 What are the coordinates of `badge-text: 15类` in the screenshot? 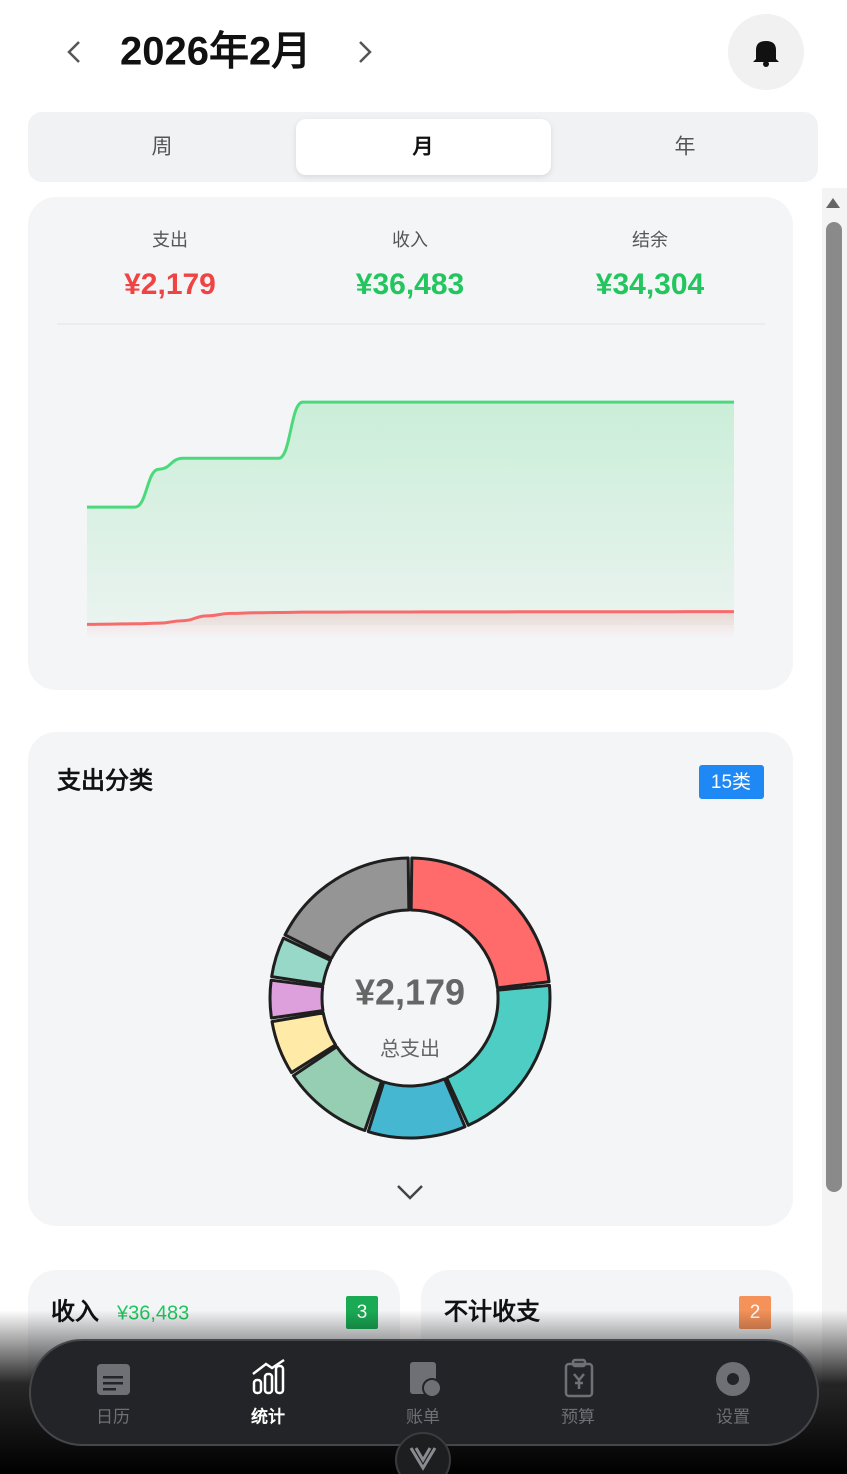 It's located at (731, 782).